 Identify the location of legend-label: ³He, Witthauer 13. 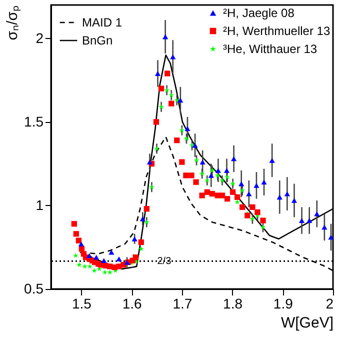
(270, 49).